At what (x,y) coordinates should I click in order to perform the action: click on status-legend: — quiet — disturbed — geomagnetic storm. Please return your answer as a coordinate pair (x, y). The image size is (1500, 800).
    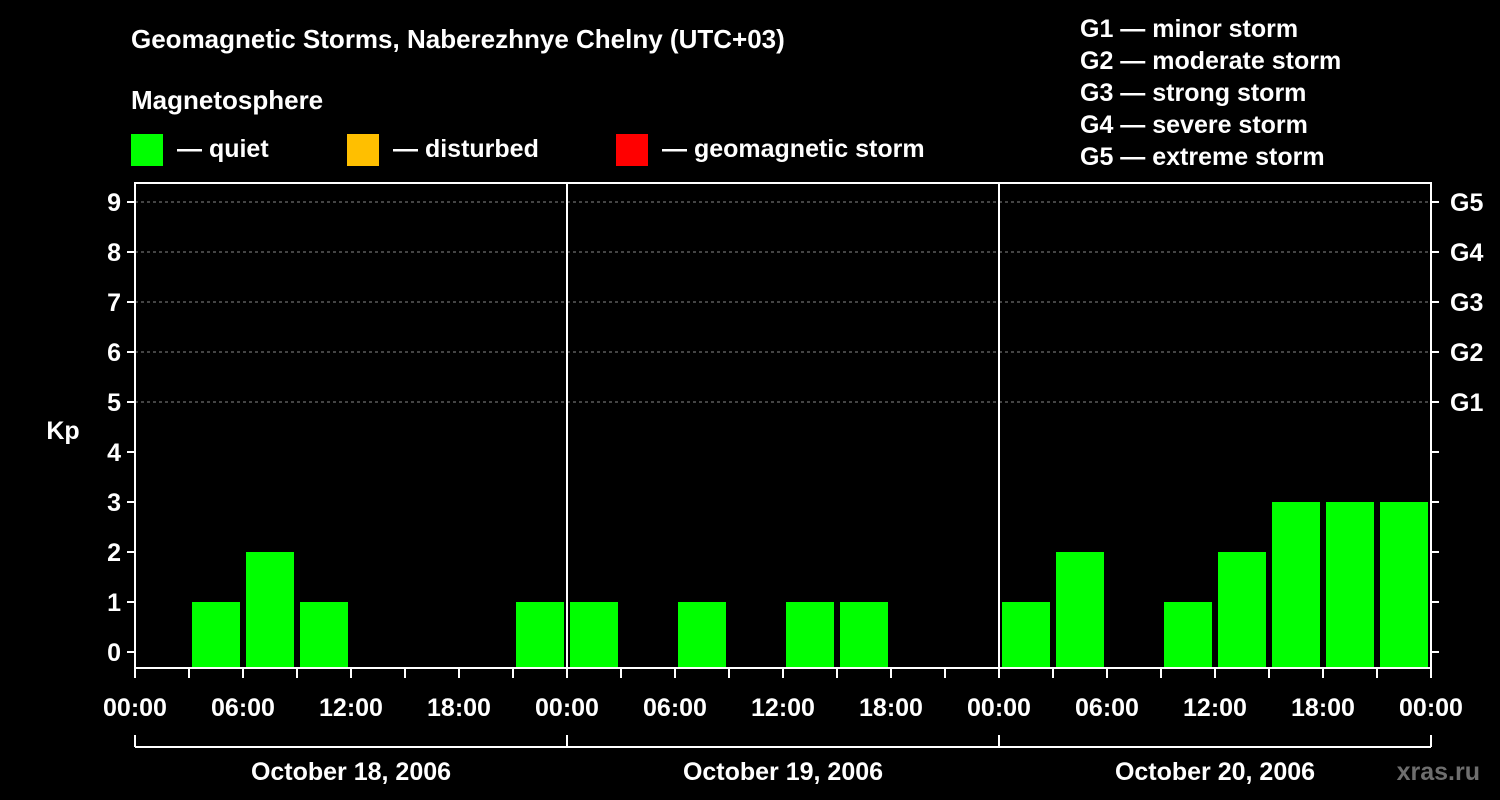
    Looking at the image, I should click on (528, 150).